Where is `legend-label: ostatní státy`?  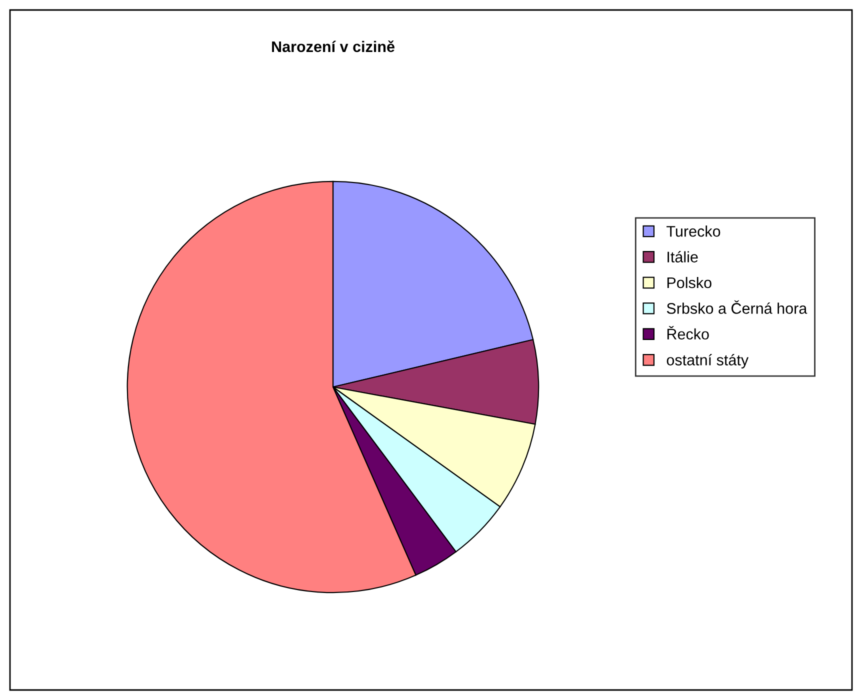
legend-label: ostatní státy is located at coordinates (707, 361).